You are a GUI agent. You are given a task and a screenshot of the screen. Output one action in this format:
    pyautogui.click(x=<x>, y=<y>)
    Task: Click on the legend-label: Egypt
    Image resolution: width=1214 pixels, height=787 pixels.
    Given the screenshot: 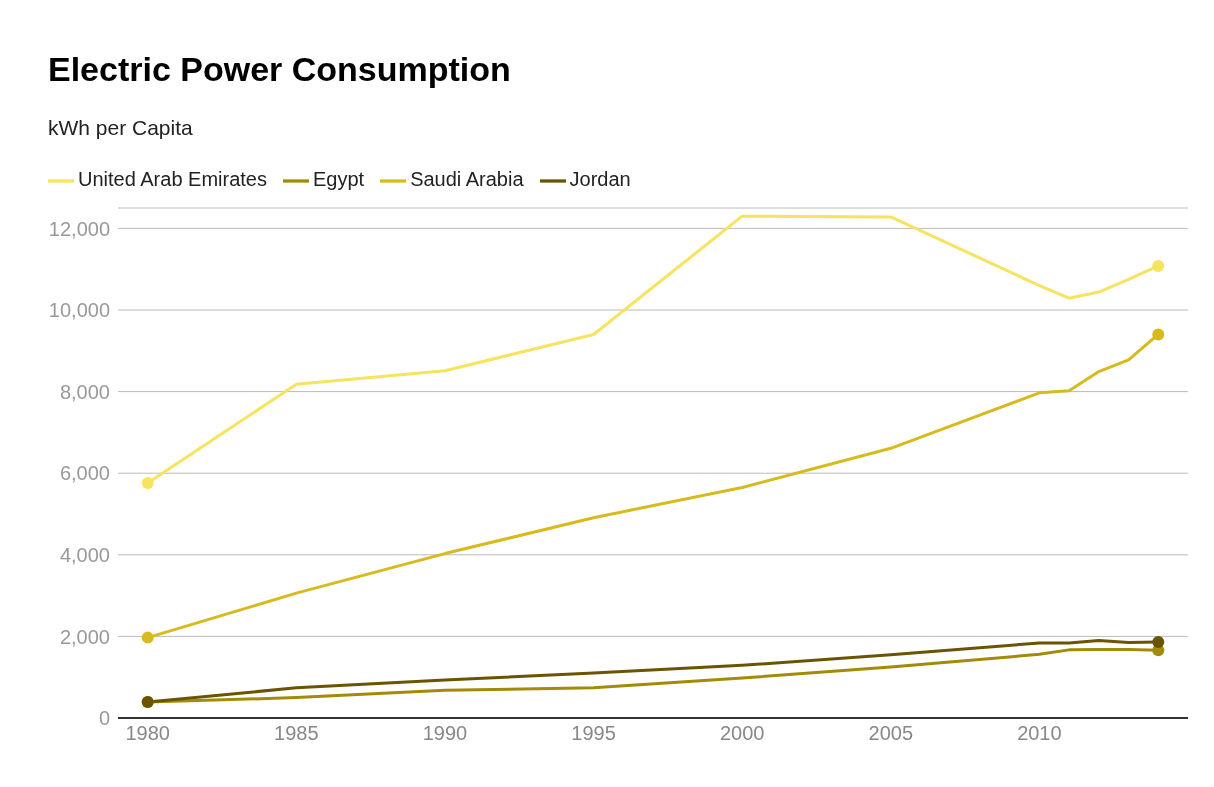 What is the action you would take?
    pyautogui.click(x=338, y=179)
    